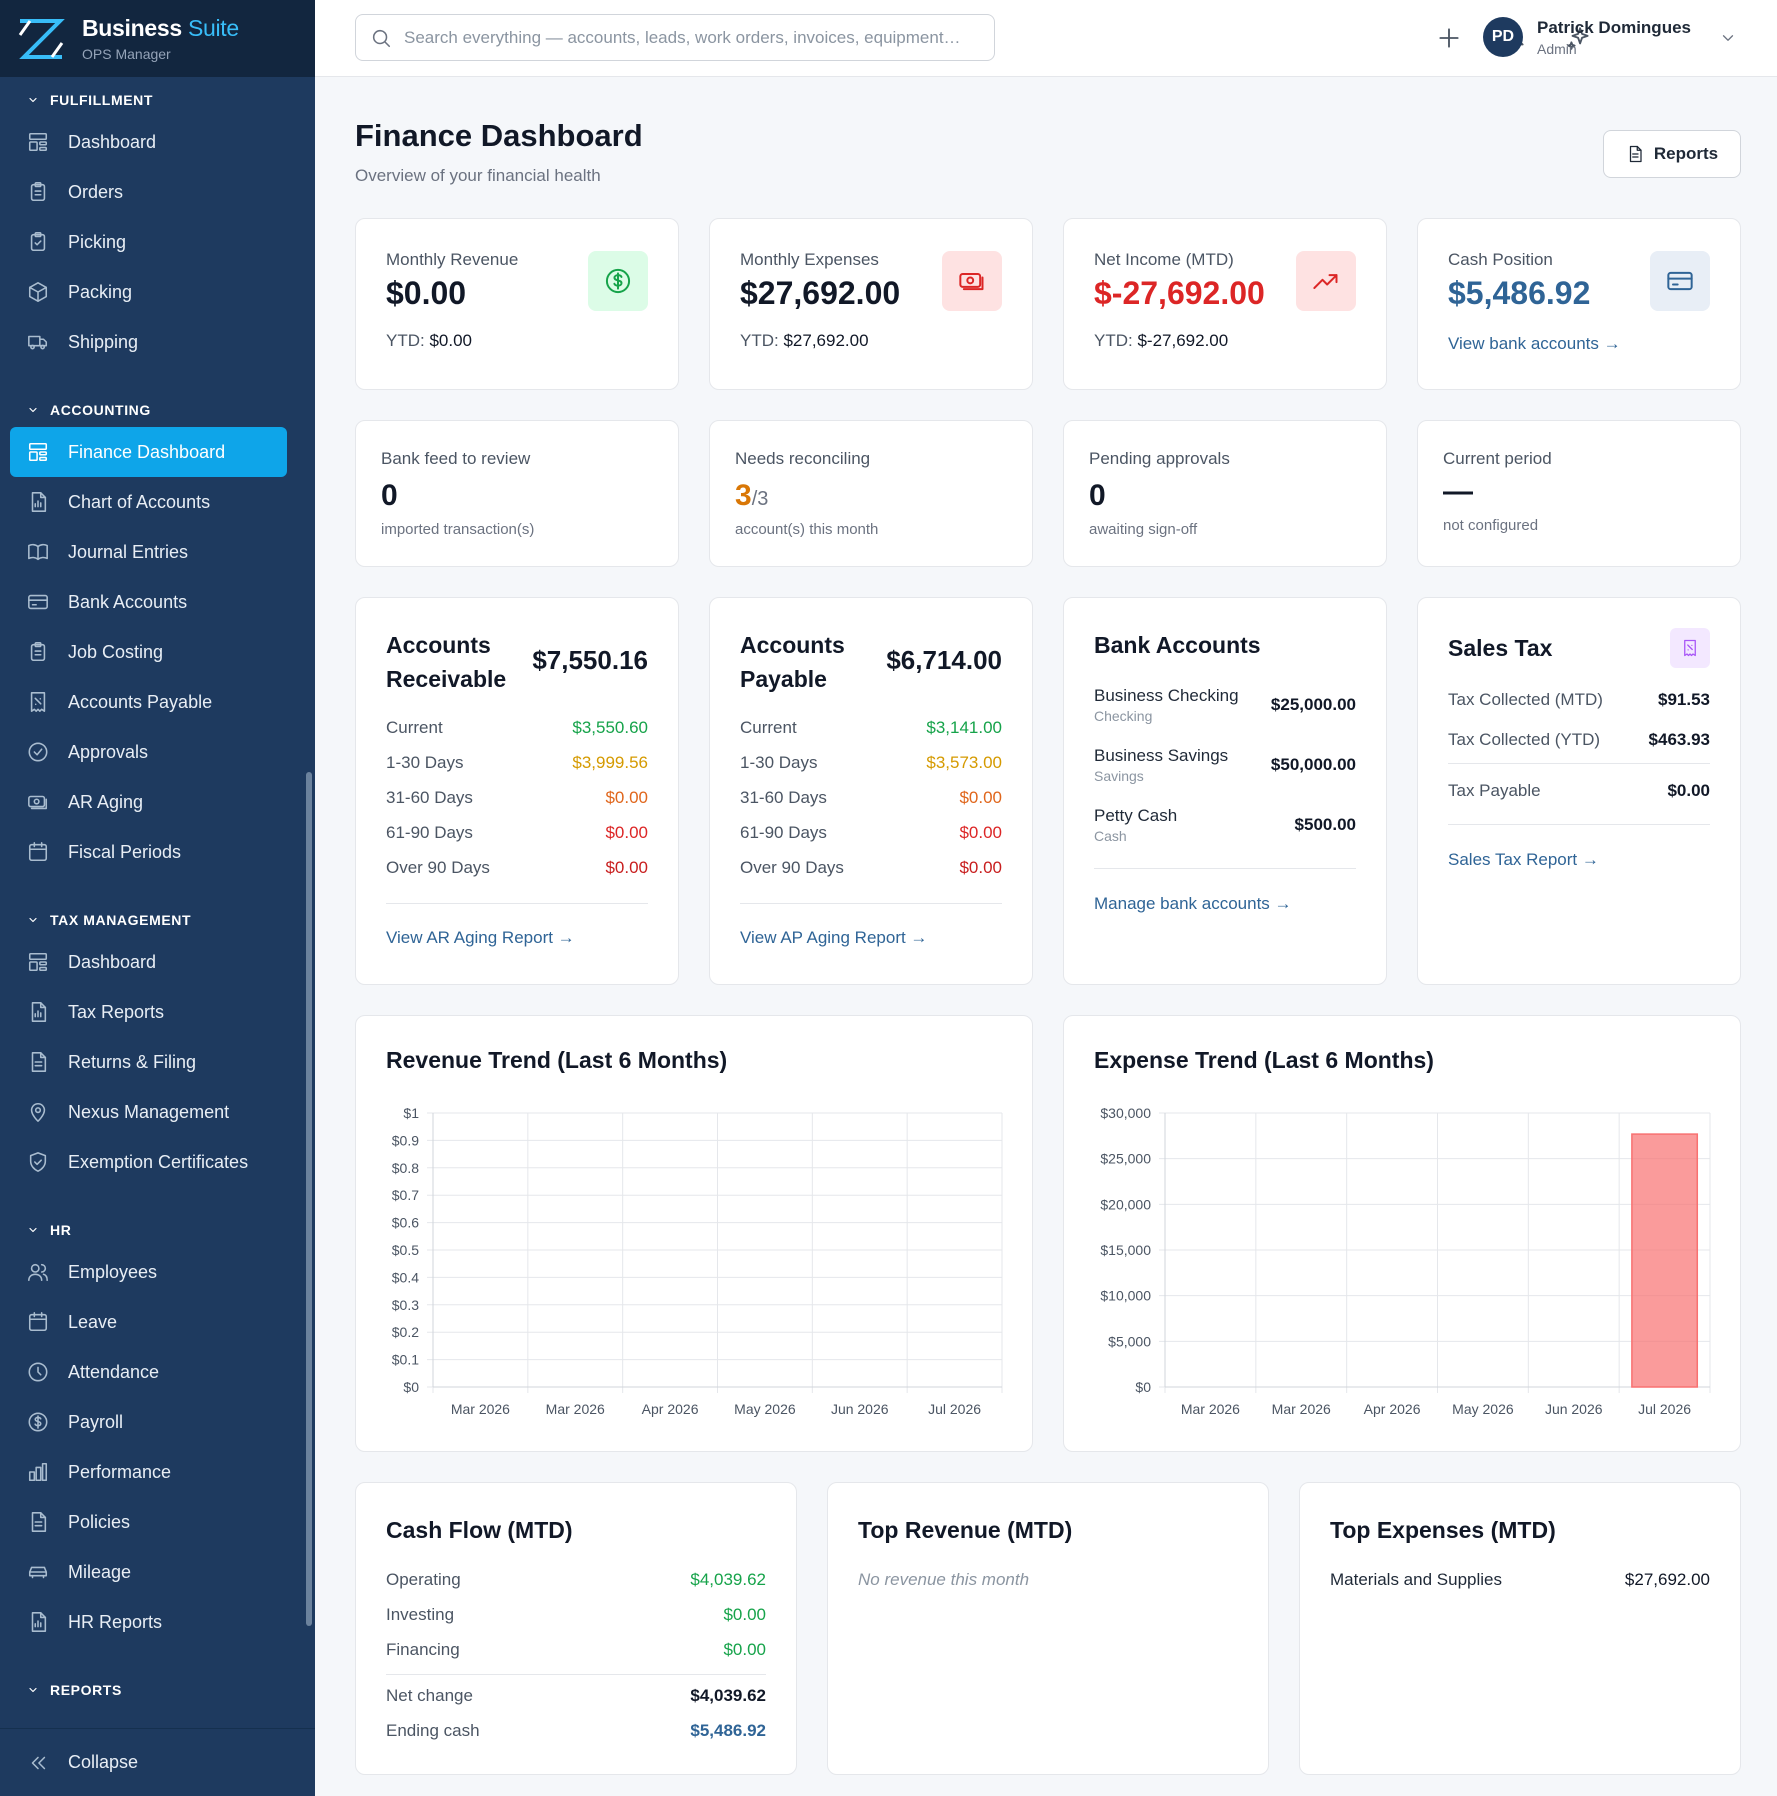  Describe the element at coordinates (1225, 825) in the screenshot. I see `bank-account-row: Petty Cash Cash $500.00` at that location.